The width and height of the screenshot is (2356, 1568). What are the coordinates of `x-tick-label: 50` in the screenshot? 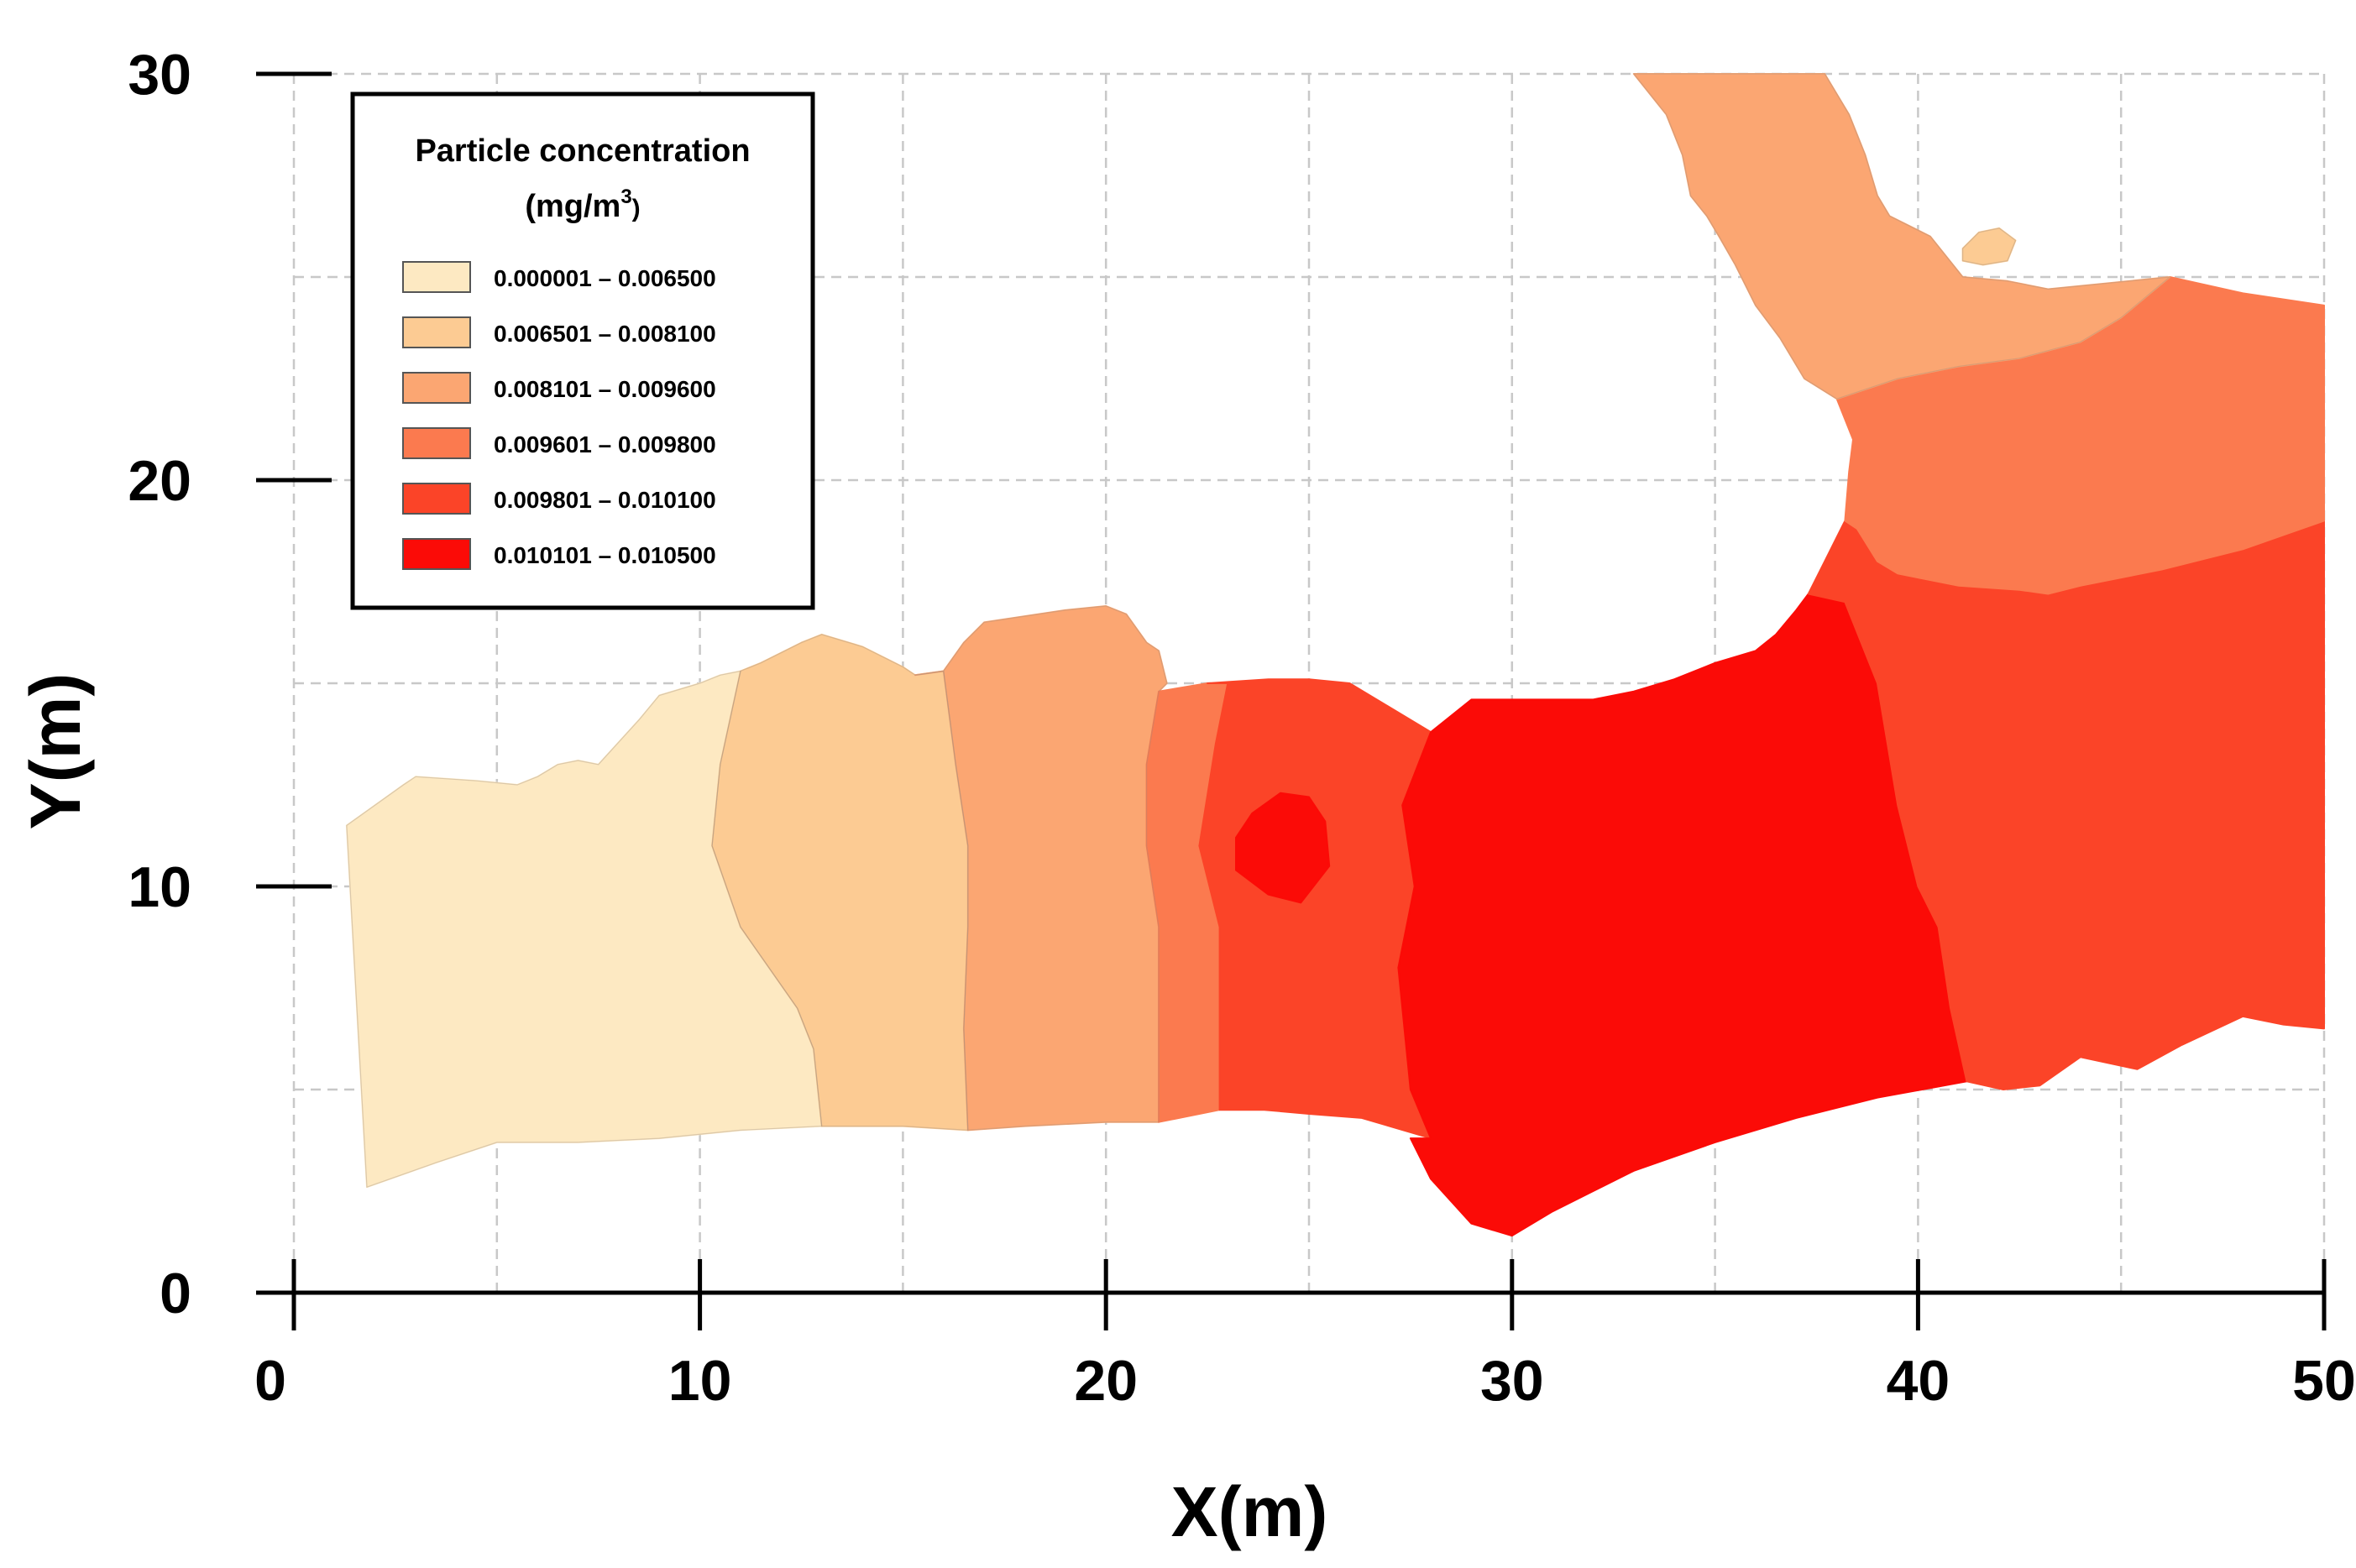 It's located at (2324, 1381).